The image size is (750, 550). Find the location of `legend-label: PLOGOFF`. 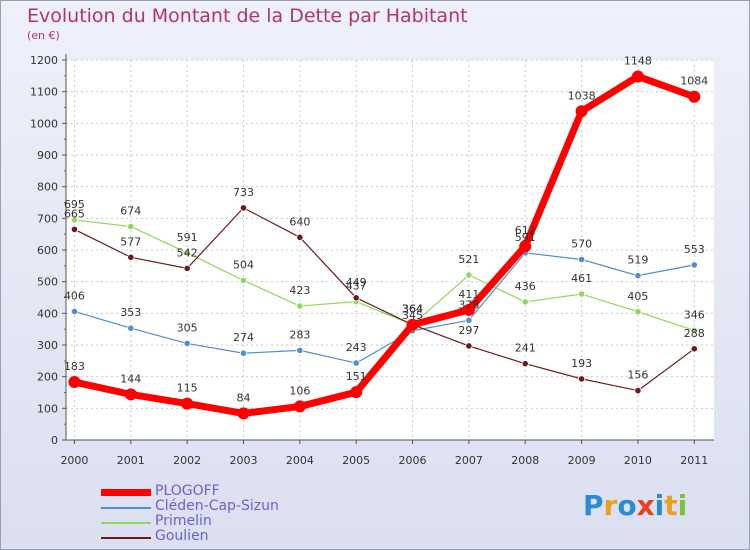

legend-label: PLOGOFF is located at coordinates (187, 491).